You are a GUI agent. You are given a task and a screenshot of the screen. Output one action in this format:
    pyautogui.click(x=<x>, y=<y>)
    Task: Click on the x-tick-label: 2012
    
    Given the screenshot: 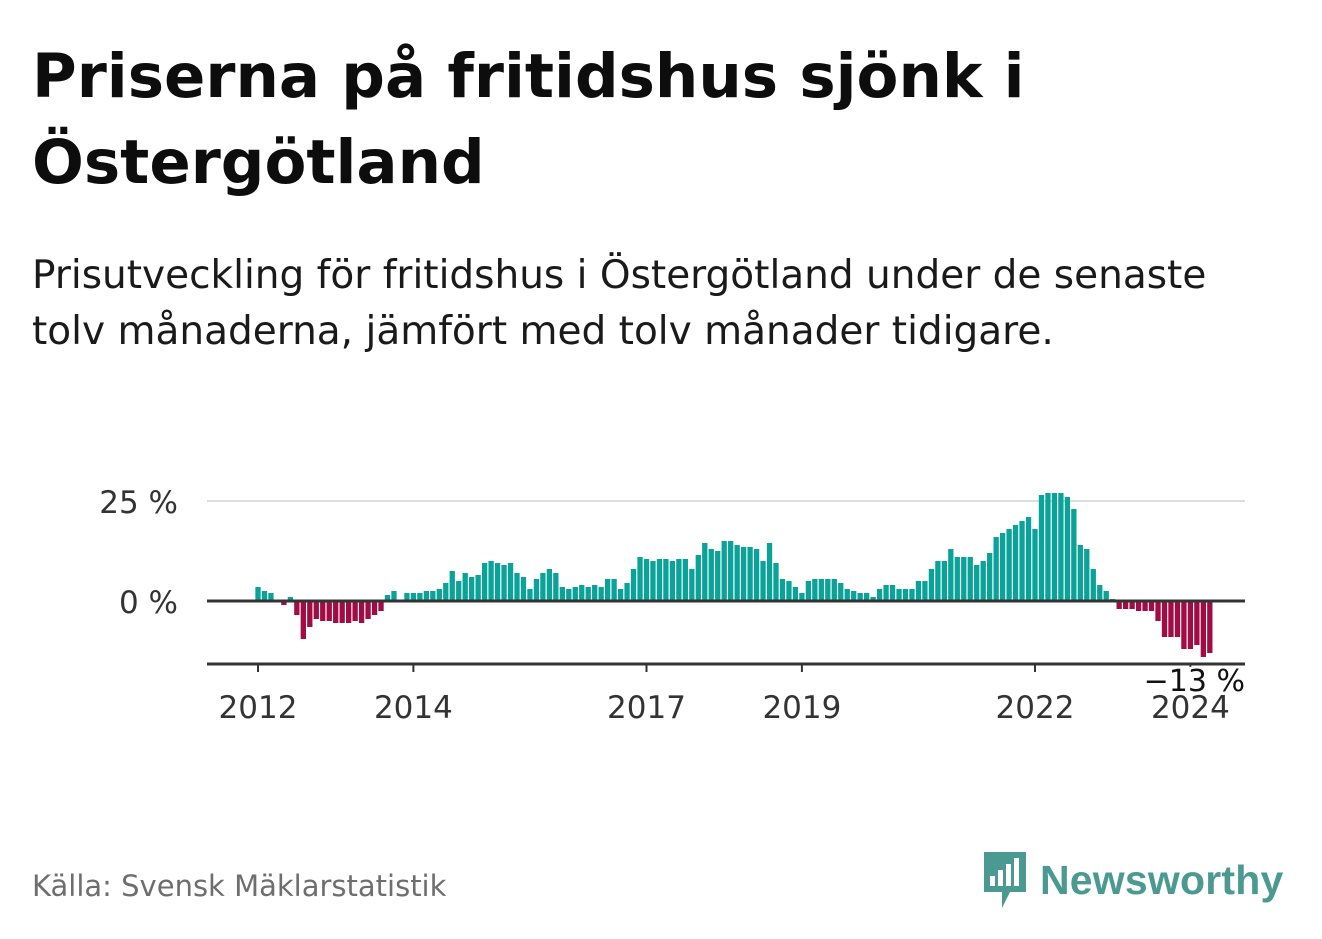 What is the action you would take?
    pyautogui.click(x=258, y=708)
    